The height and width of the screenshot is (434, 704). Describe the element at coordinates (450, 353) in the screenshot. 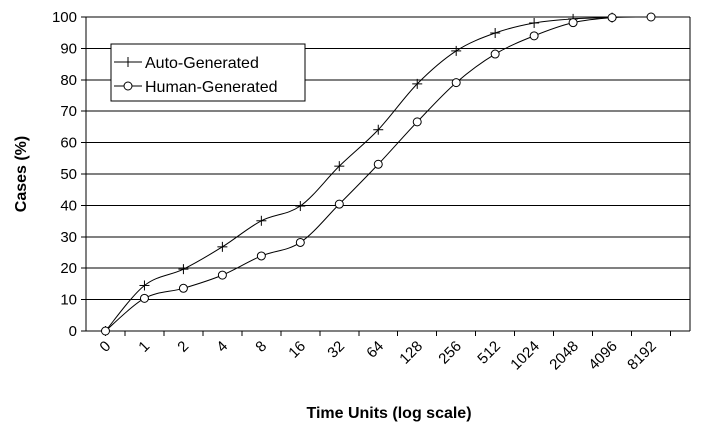

I see `x-tick-label: 256` at that location.